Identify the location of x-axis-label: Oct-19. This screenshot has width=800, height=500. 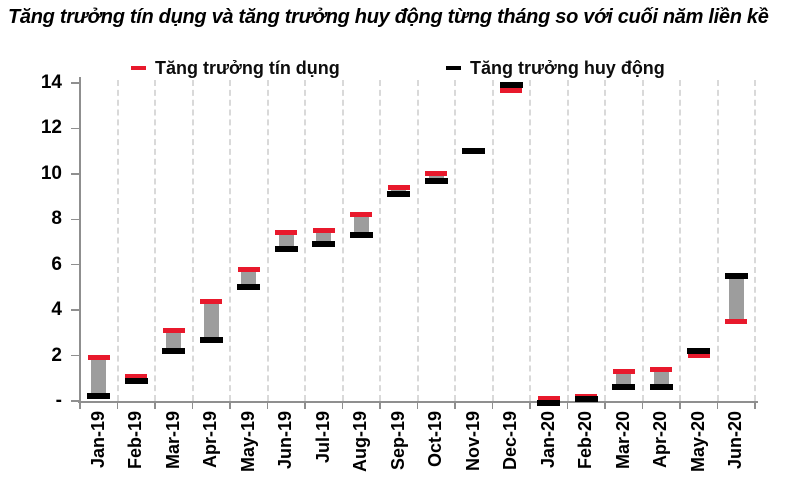
(435, 439).